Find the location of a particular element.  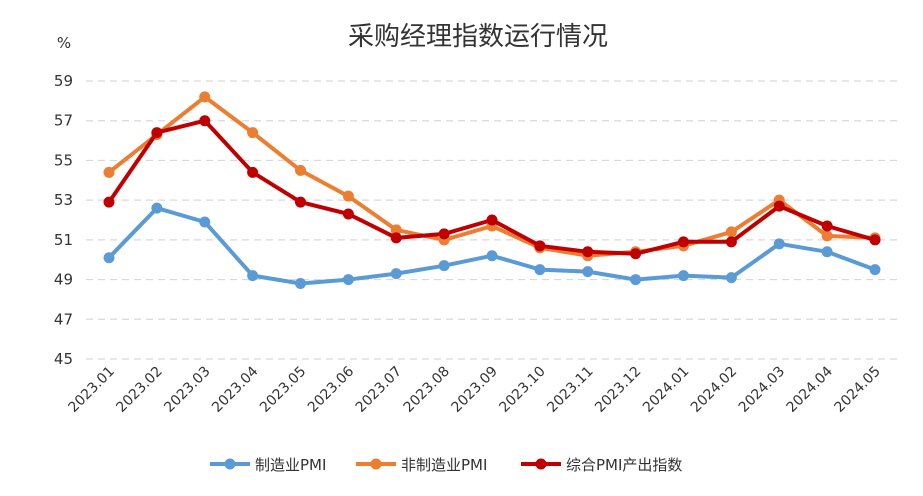

chart-title: 采购经理指数运行情况 is located at coordinates (478, 37).